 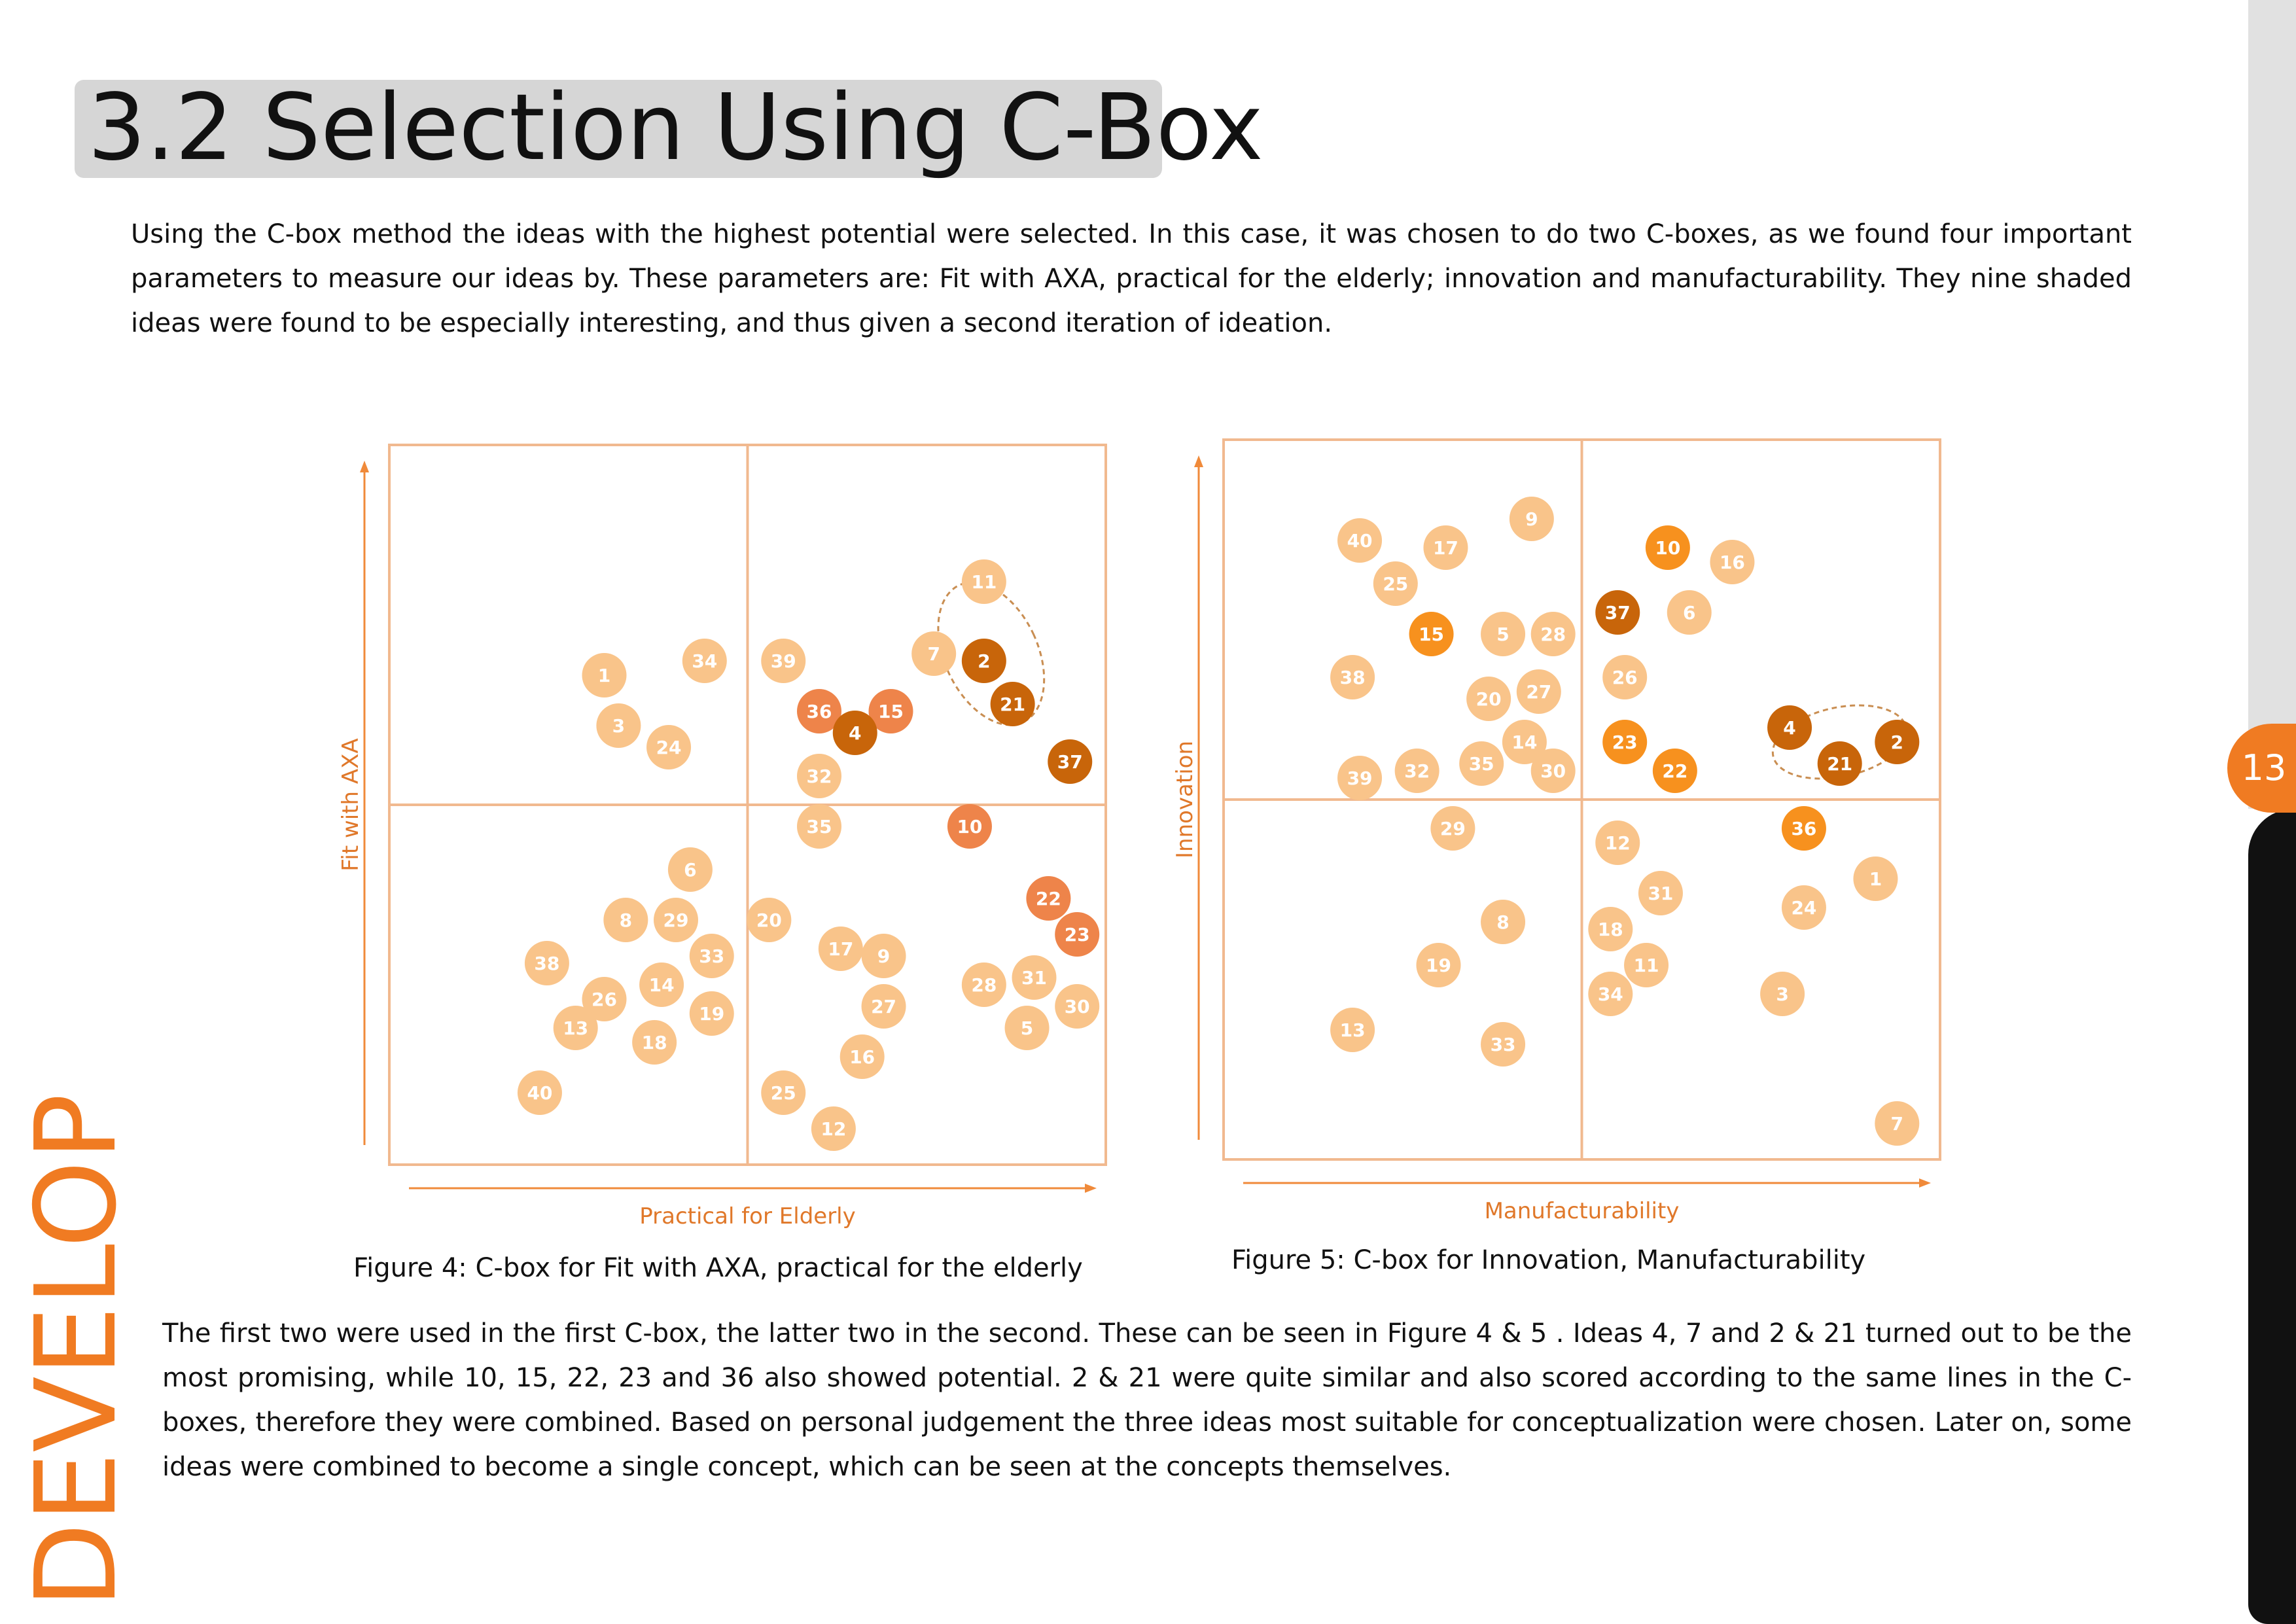 I want to click on idea-label-28: 28, so click(x=1553, y=634).